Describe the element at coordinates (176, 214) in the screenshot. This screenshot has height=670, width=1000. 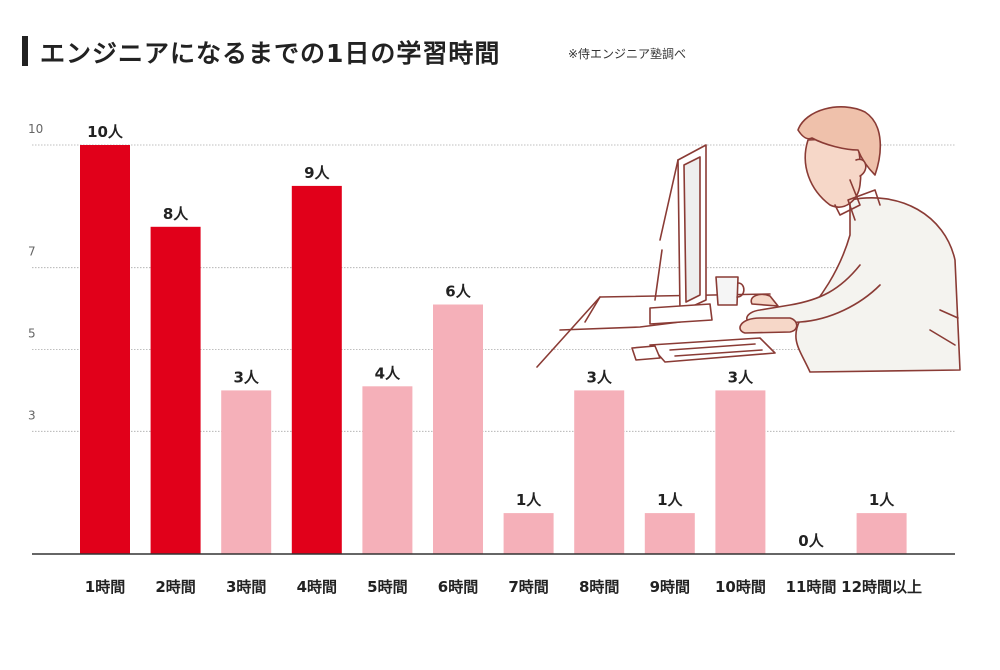
I see `bar-value-label: 8人` at that location.